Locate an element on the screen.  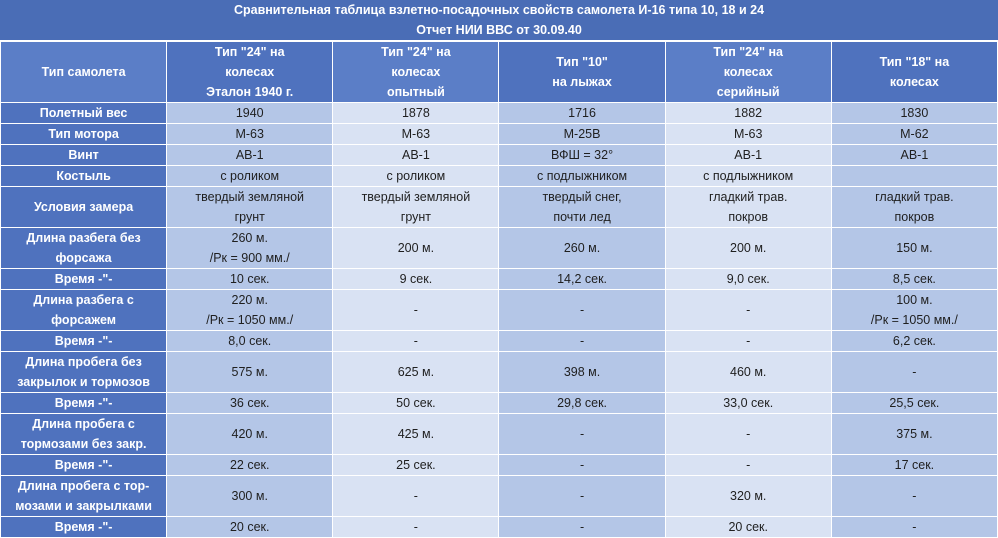
cell: 100 м. /Рк = 1050 мм./ is located at coordinates (914, 310).